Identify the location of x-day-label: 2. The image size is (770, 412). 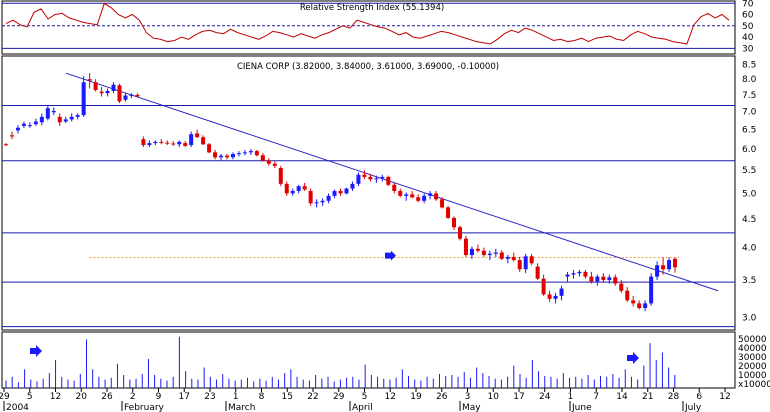
(133, 397).